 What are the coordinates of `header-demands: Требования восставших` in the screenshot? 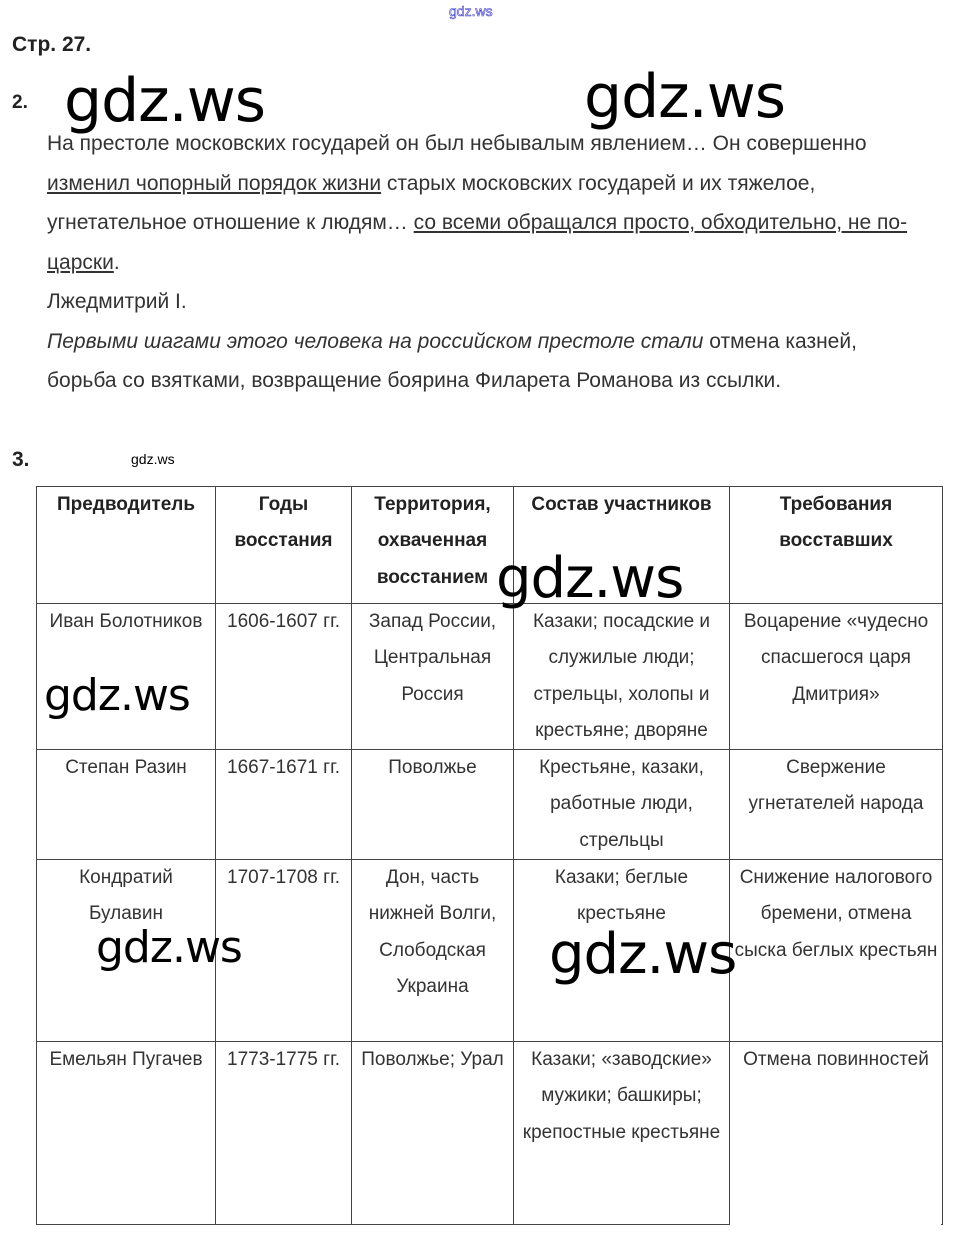 It's located at (836, 545).